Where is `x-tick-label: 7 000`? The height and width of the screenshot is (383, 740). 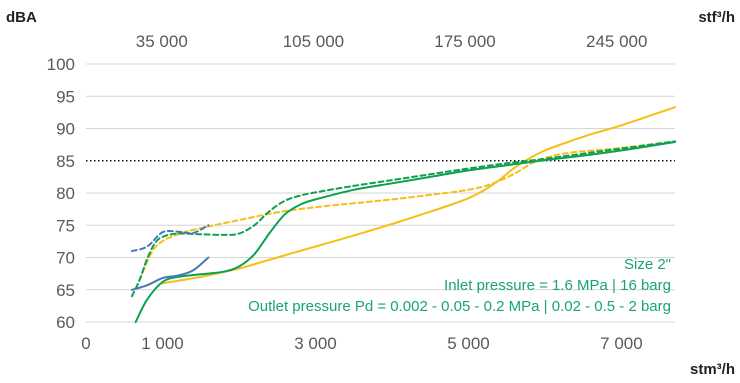
x-tick-label: 7 000 is located at coordinates (621, 343).